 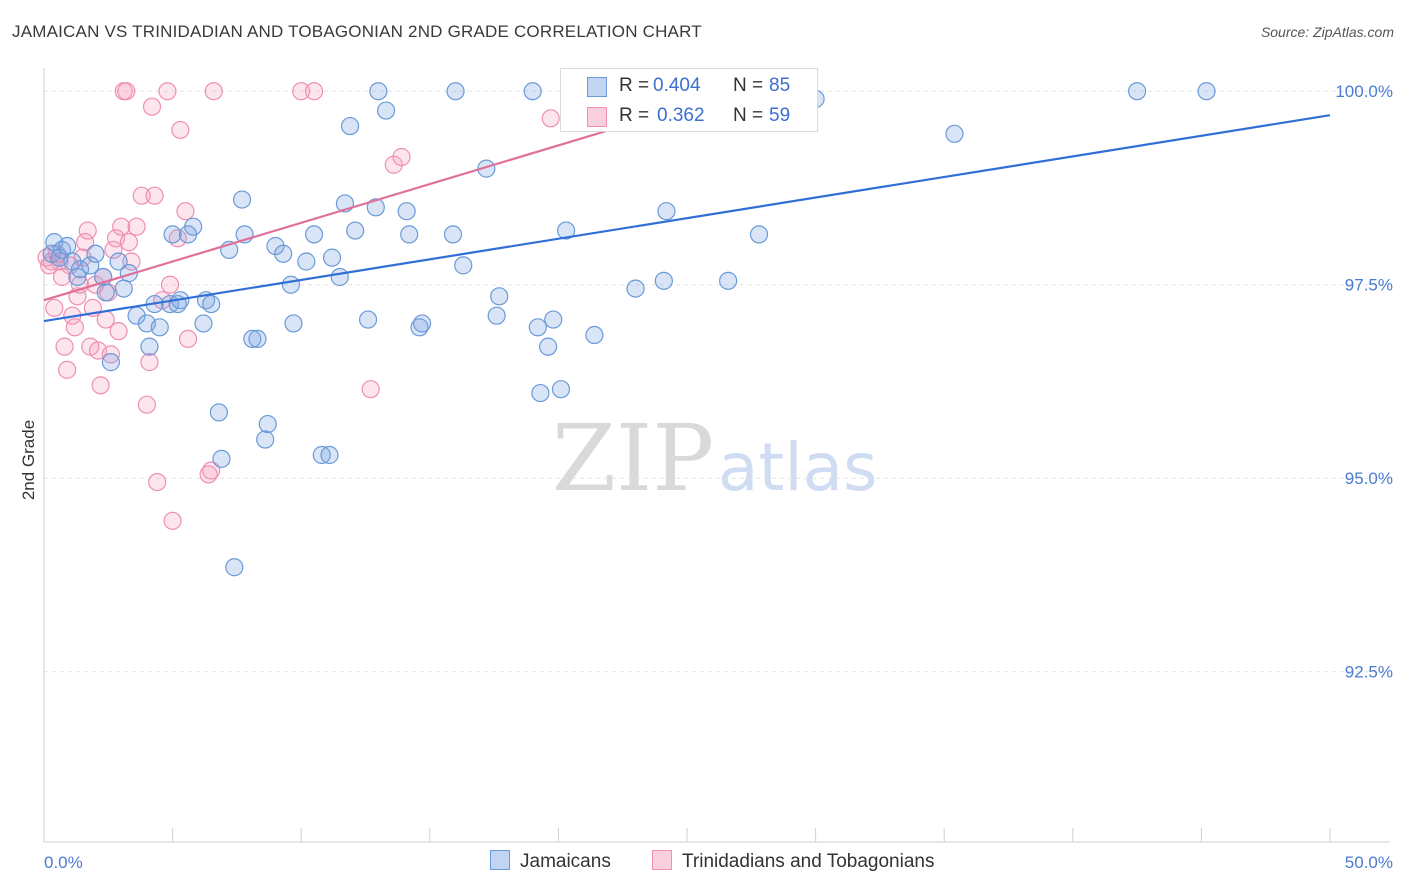 I want to click on legend-item-jamaicans: Jamaicans, so click(x=550, y=861).